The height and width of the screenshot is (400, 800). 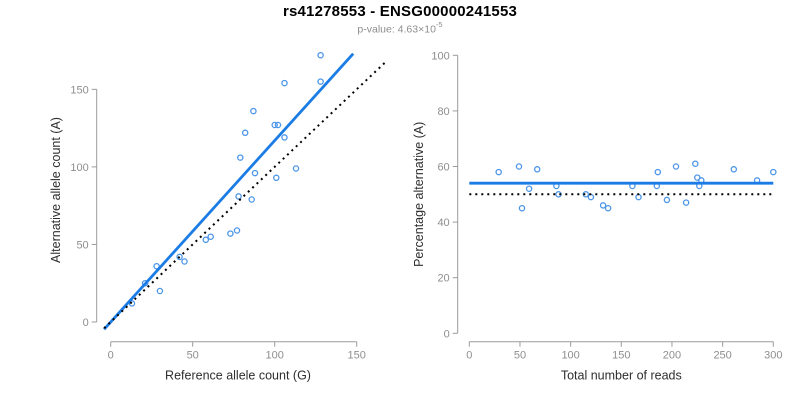 I want to click on pvalue-mantissa: 4.63×10, so click(x=416, y=29).